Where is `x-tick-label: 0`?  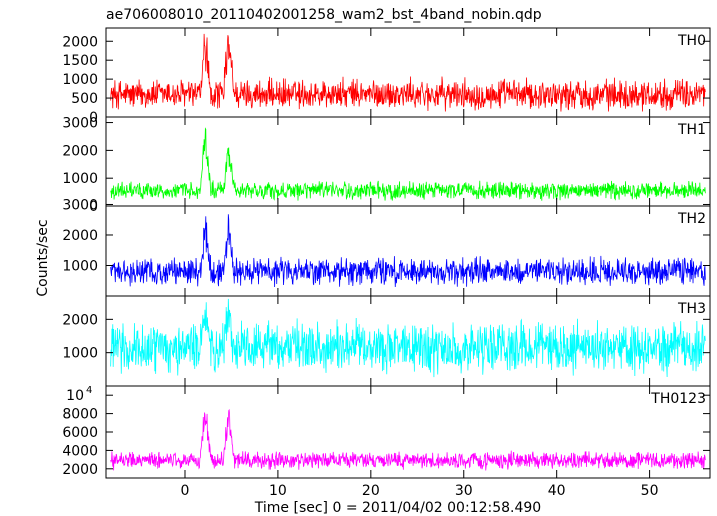
x-tick-label: 0 is located at coordinates (185, 491).